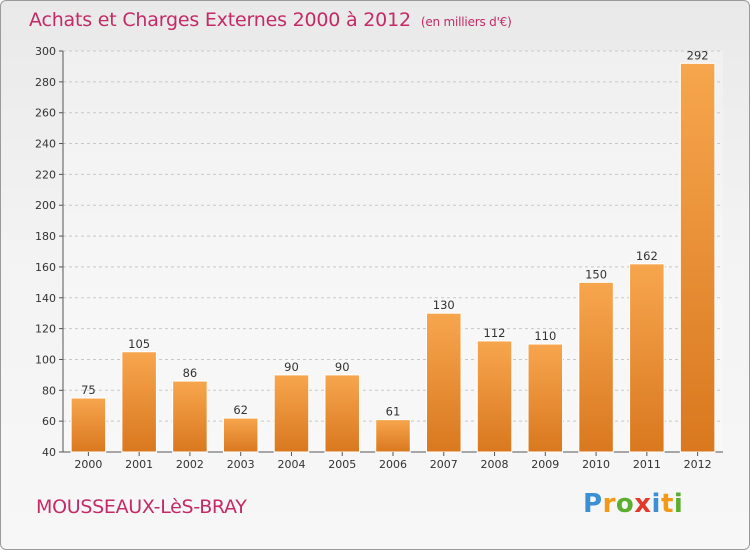 This screenshot has width=750, height=550. I want to click on bar-2012, so click(697, 257).